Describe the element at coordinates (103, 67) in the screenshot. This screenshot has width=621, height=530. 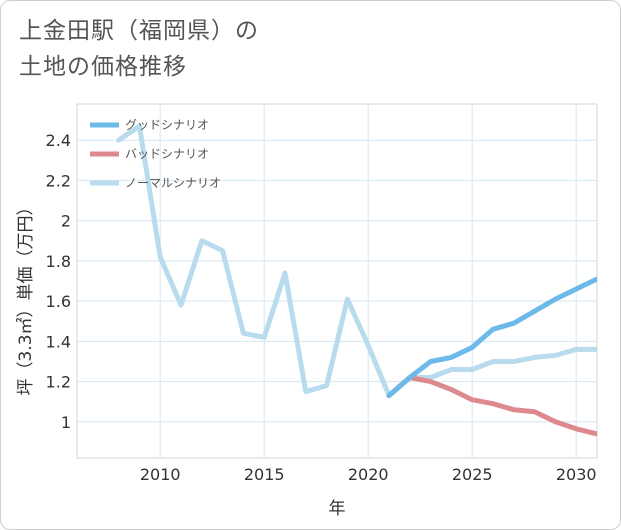
I see `chart-title-line-2: 土地の価格推移` at that location.